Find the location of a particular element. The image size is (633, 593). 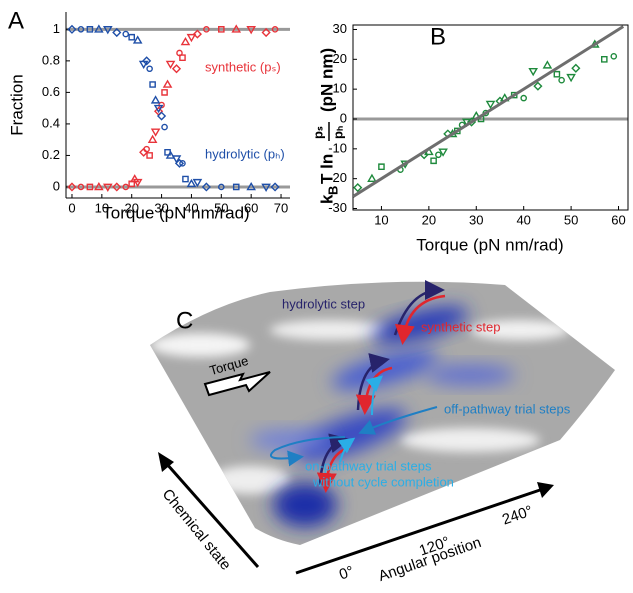

y-tick-label: 1 is located at coordinates (56, 28).